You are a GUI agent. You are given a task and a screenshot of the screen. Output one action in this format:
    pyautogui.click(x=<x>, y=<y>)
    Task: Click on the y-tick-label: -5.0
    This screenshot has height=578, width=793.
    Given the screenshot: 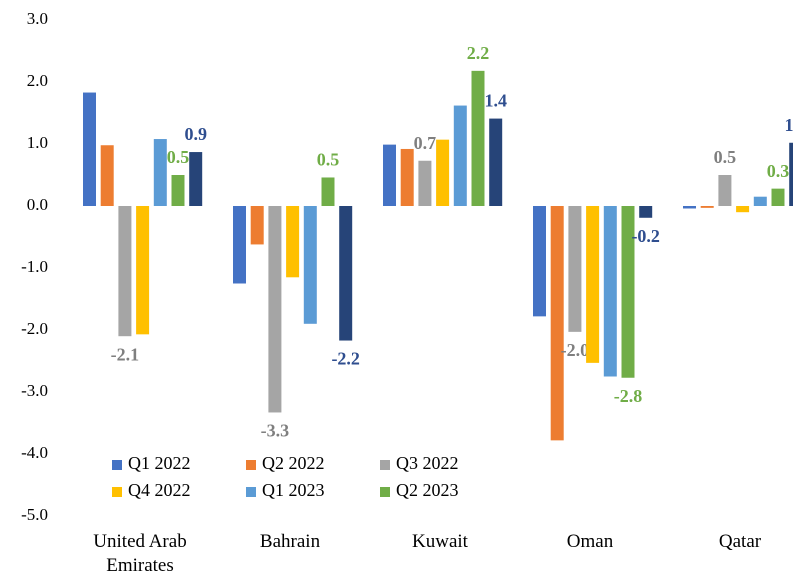 What is the action you would take?
    pyautogui.click(x=34, y=514)
    